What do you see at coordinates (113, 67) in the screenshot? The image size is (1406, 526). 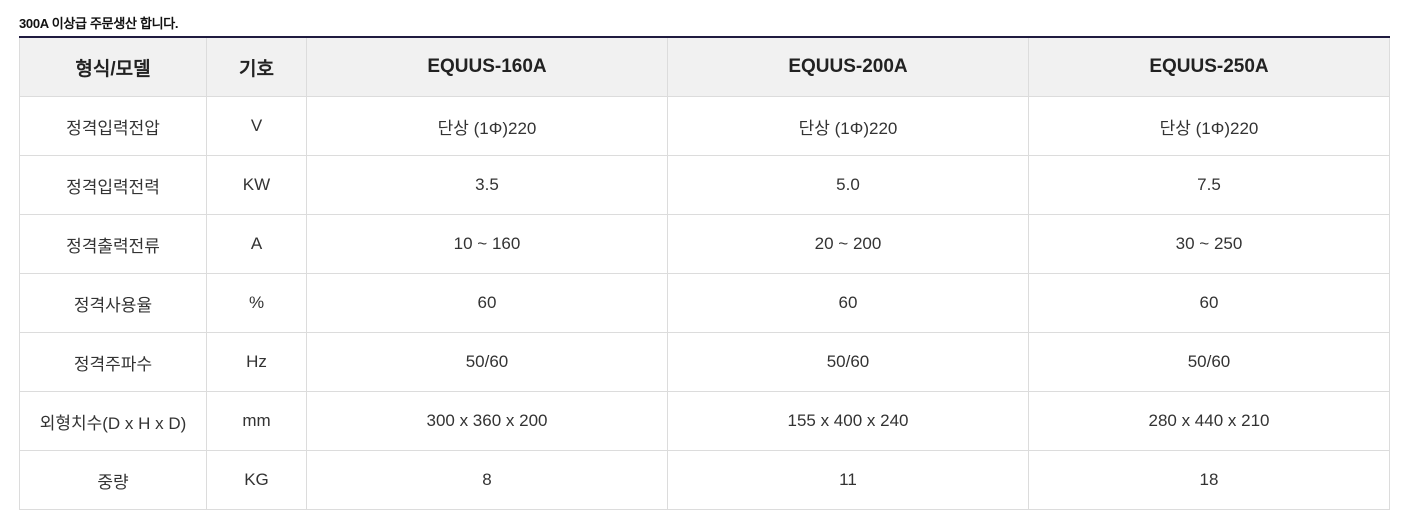 I see `header-model-type: 형식/모델` at bounding box center [113, 67].